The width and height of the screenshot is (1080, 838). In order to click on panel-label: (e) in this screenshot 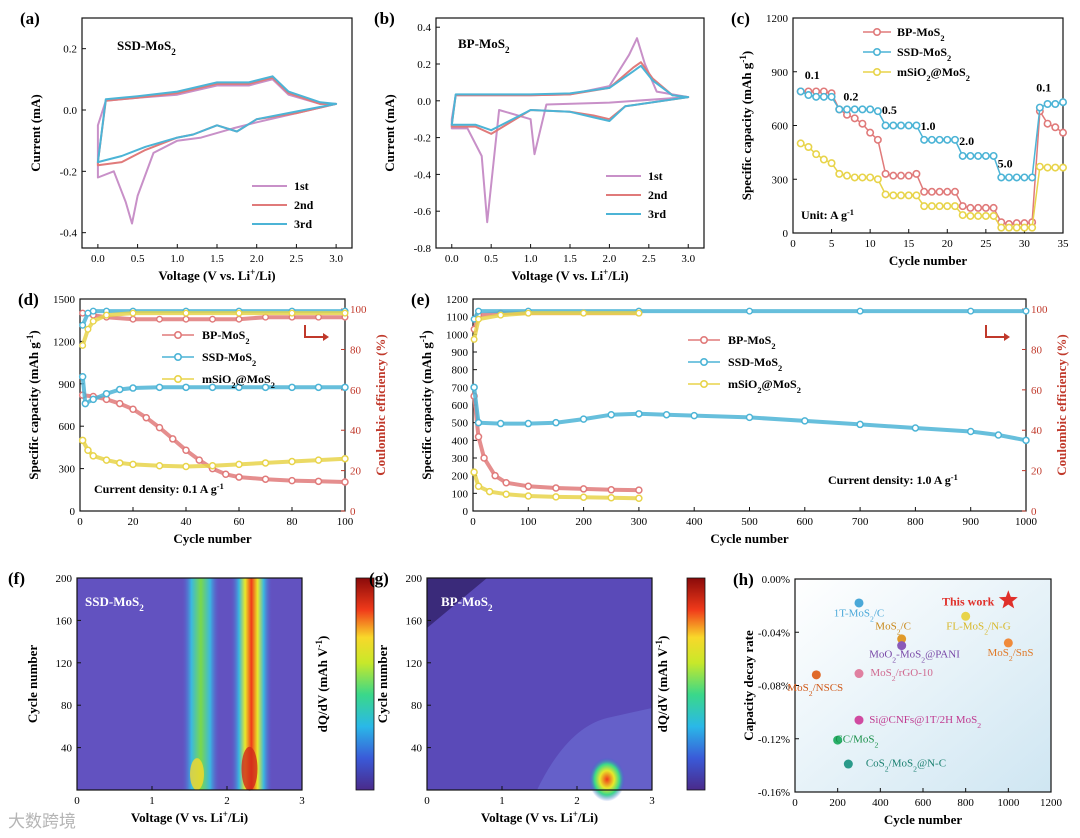, I will do `click(420, 299)`.